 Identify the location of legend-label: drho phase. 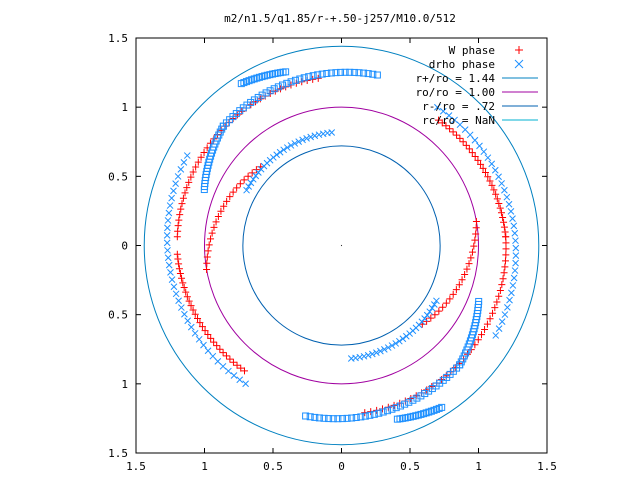
(462, 64).